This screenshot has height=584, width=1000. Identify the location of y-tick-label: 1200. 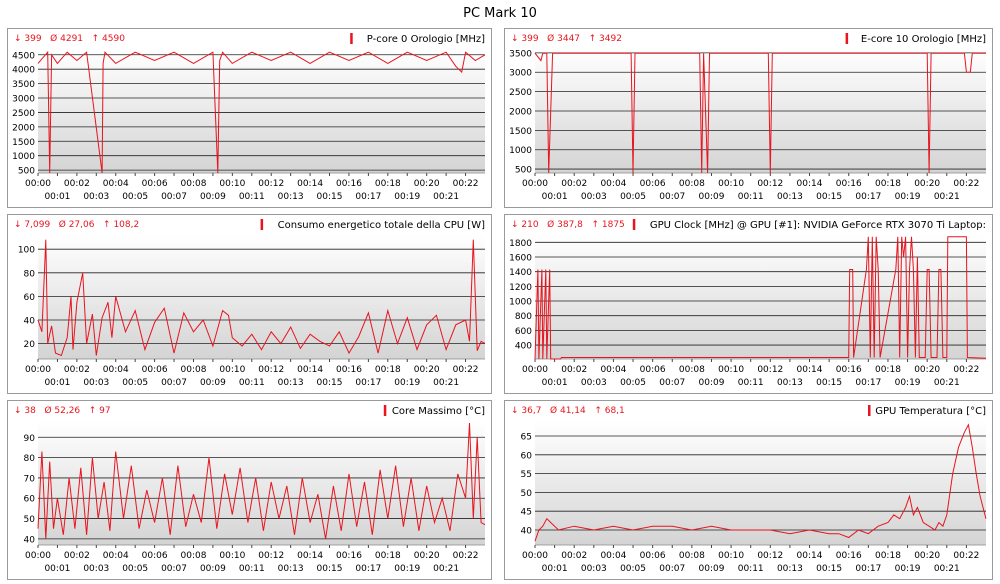
(520, 288).